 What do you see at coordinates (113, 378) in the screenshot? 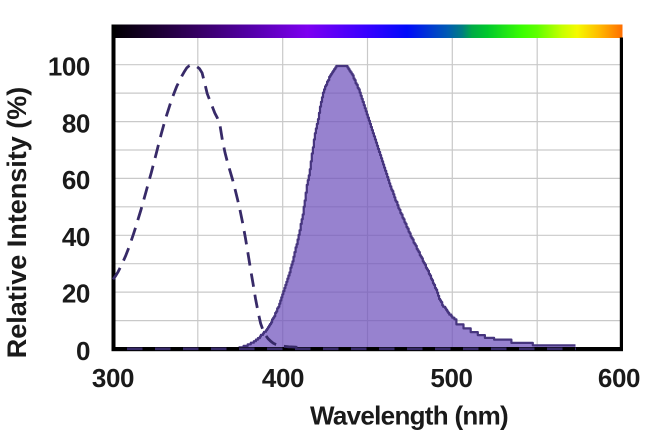
I see `svg-text: 300` at bounding box center [113, 378].